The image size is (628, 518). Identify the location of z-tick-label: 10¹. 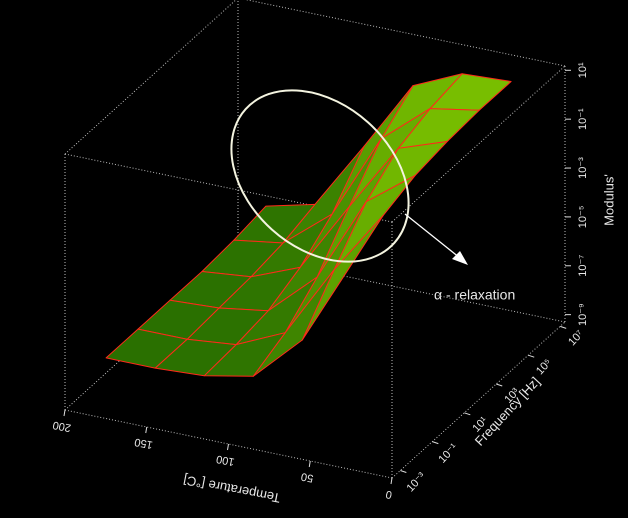
(583, 70).